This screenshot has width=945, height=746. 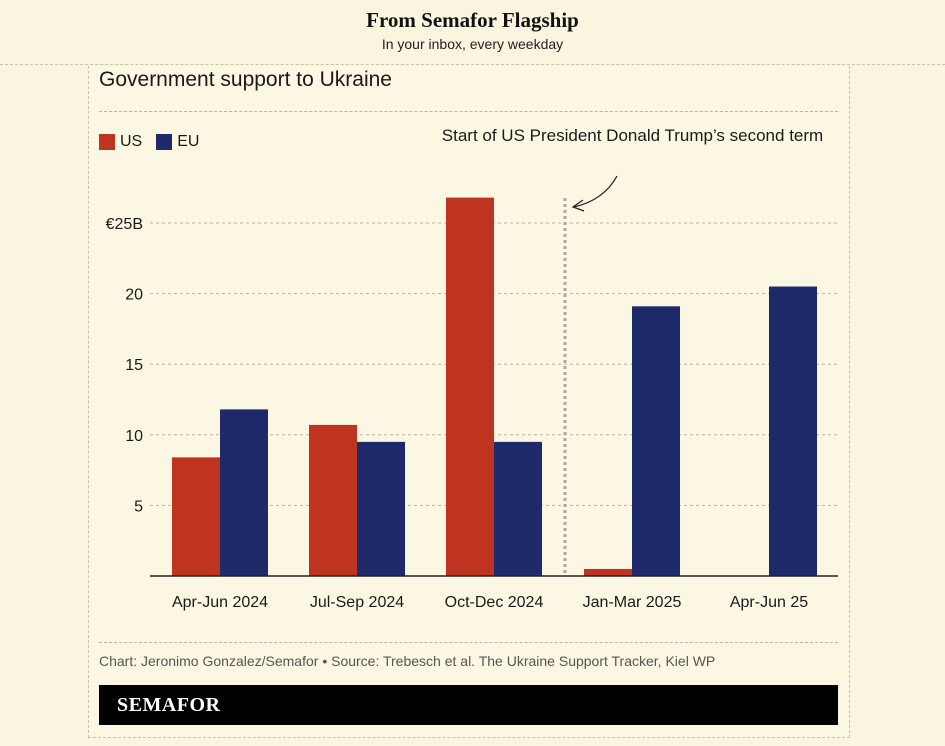 What do you see at coordinates (245, 79) in the screenshot?
I see `chart-title: Government support to Ukraine` at bounding box center [245, 79].